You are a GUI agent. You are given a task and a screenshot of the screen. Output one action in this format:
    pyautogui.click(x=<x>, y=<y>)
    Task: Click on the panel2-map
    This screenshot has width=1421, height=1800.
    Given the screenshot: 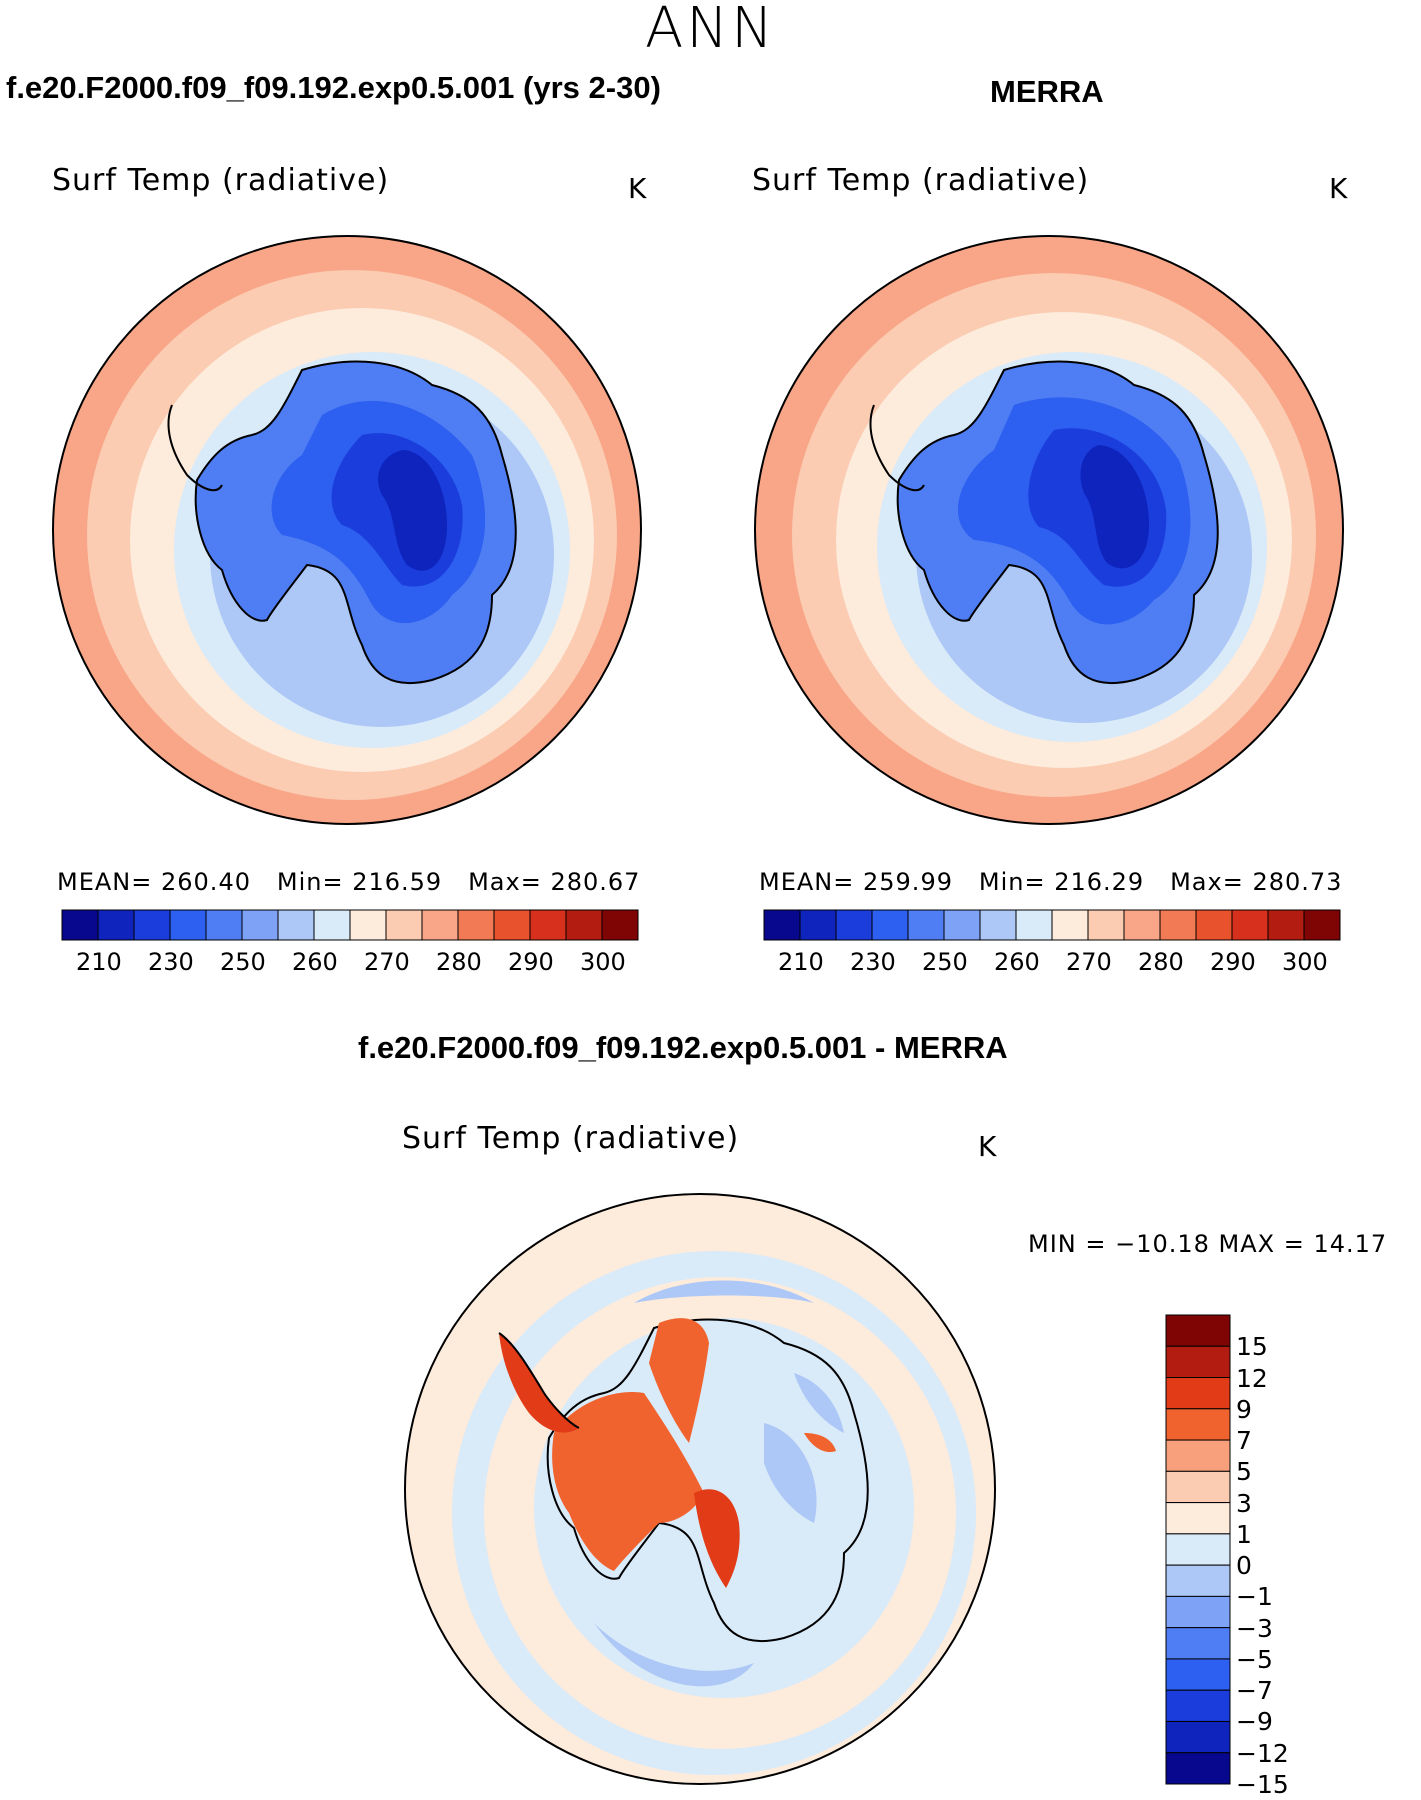 What is the action you would take?
    pyautogui.click(x=1049, y=530)
    